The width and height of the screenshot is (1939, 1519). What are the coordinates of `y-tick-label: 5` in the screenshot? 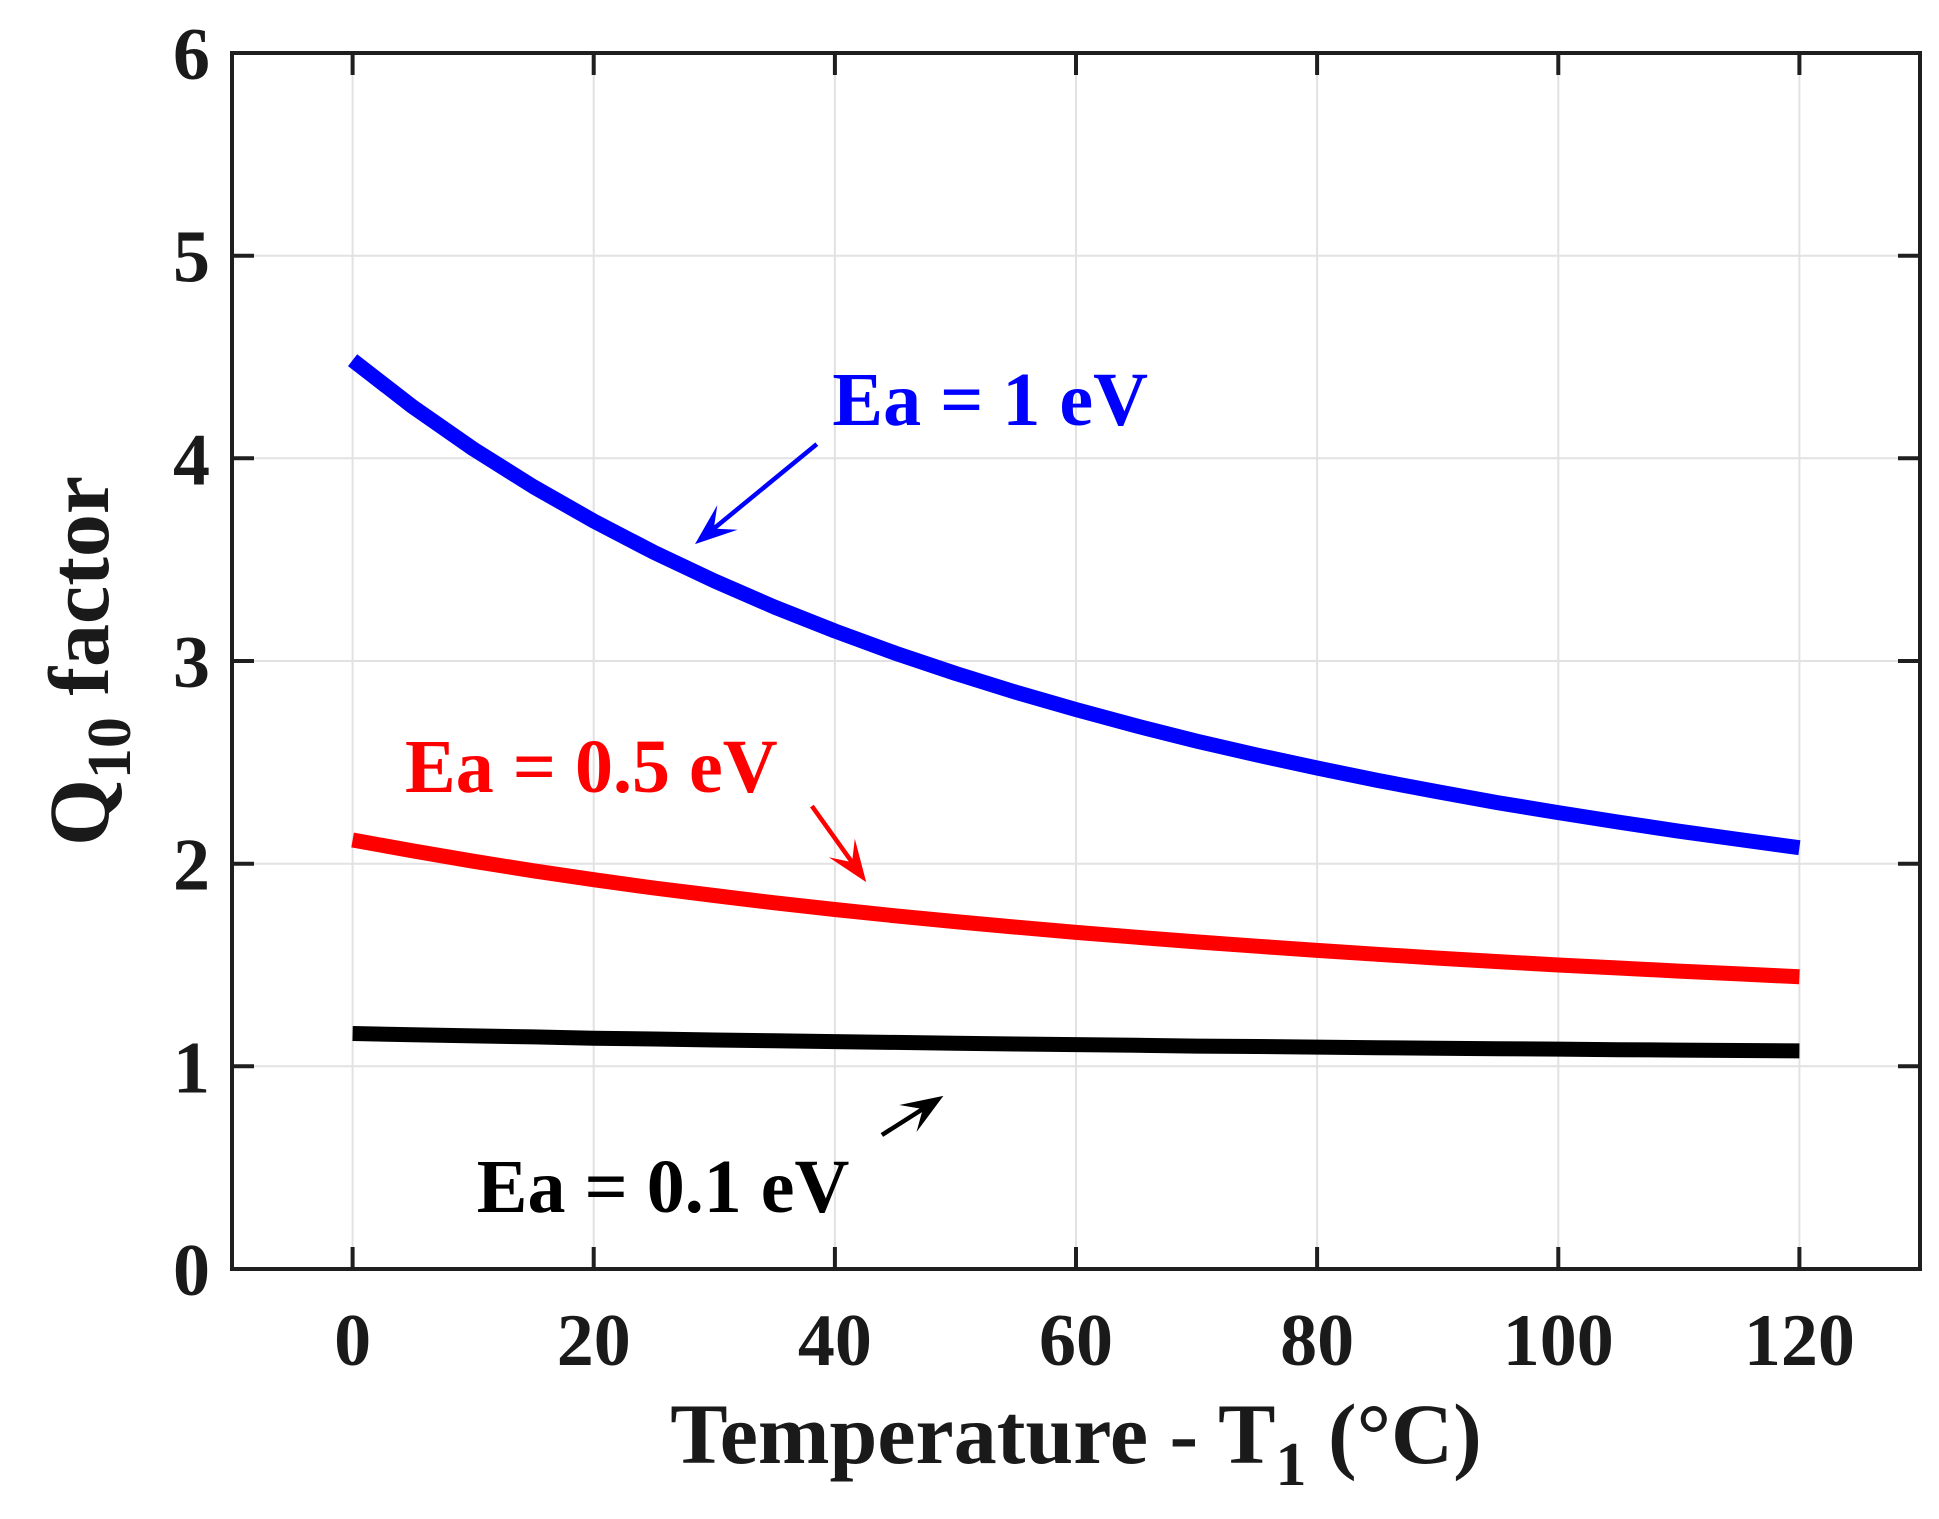 It's located at (191, 258).